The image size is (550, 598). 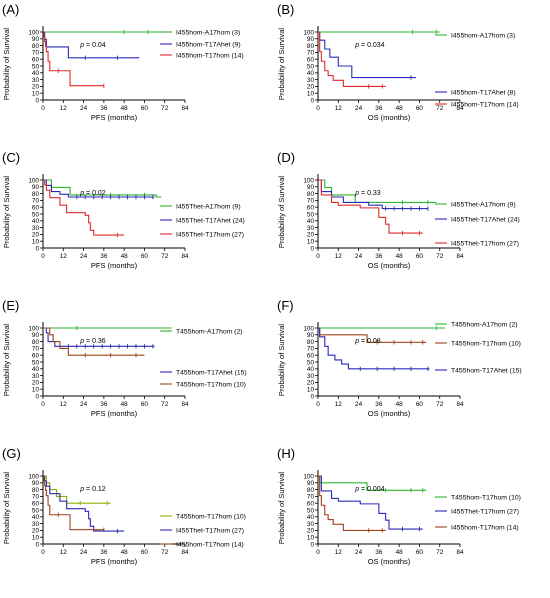 I want to click on p-value-annotation: p = 0.36, so click(x=92, y=341).